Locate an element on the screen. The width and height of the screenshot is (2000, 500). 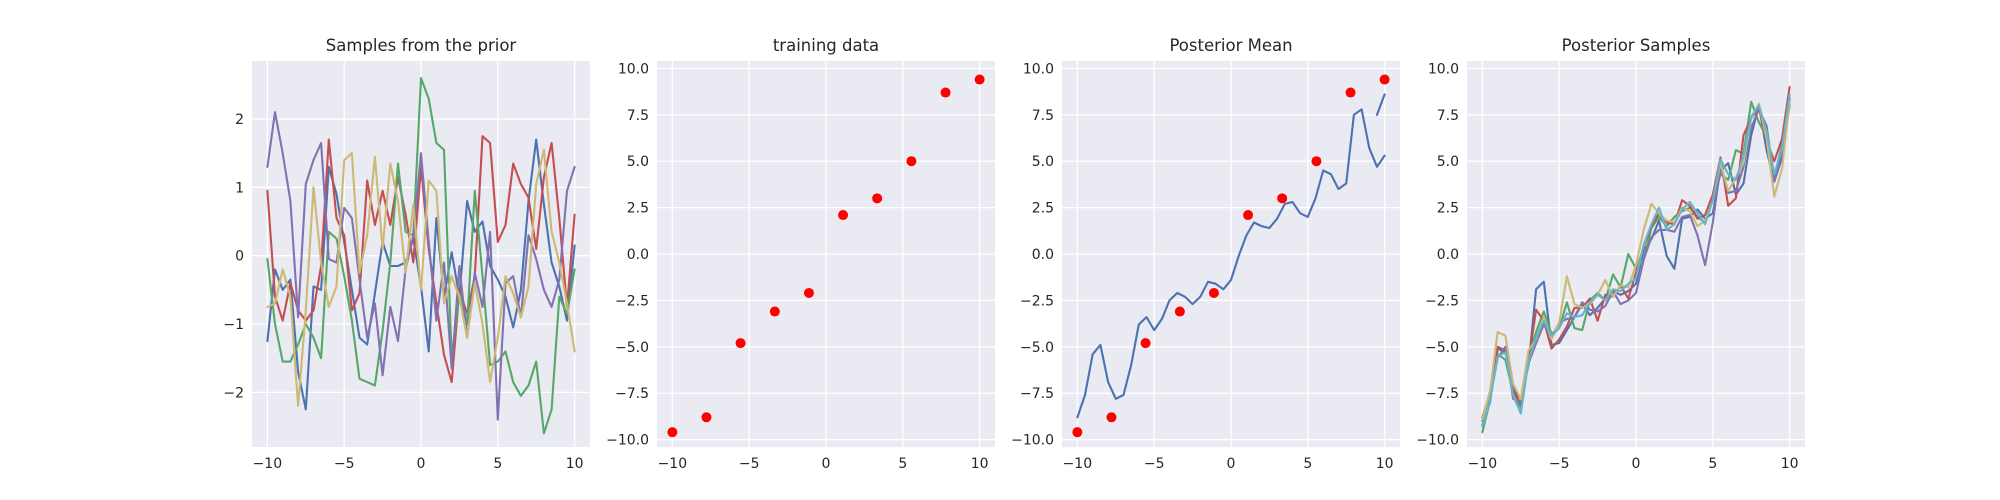
chart-3-y-tick-label: 2.5 is located at coordinates (1448, 209).